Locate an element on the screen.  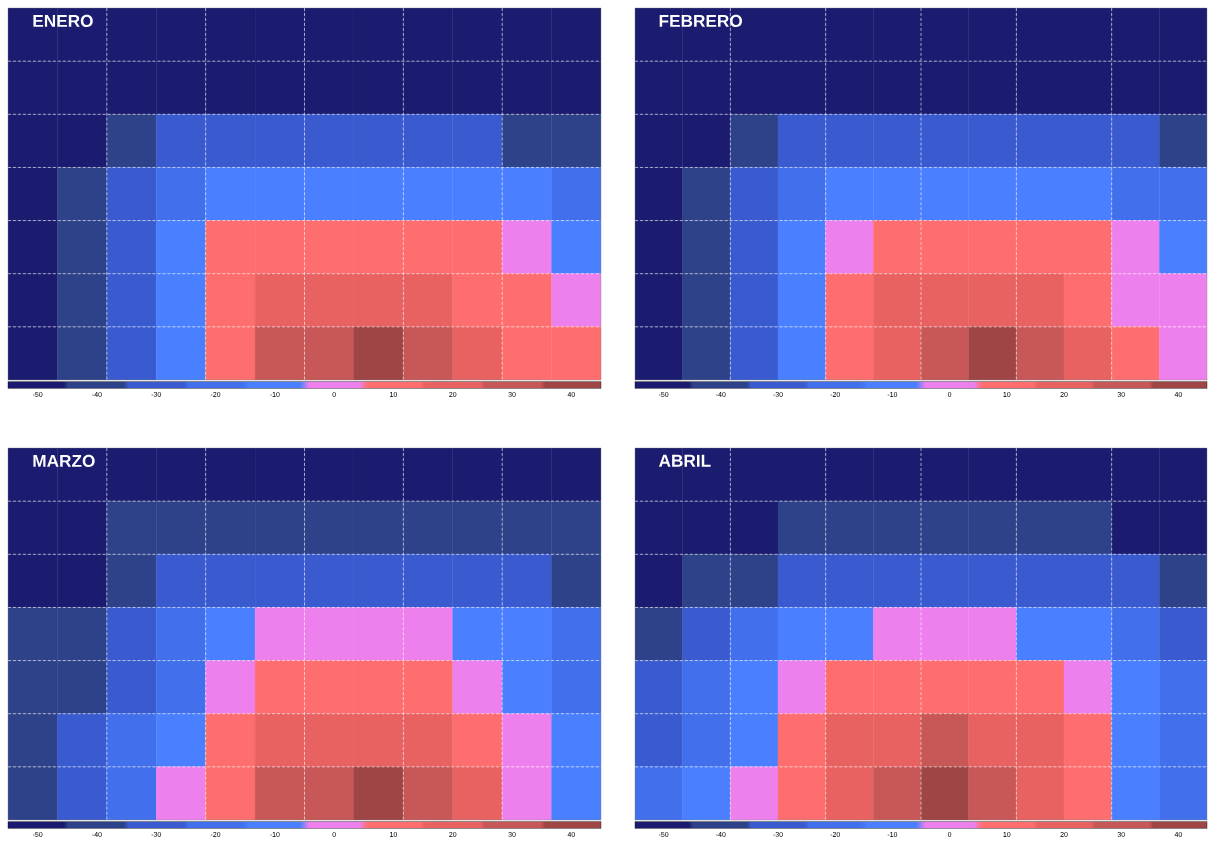
chart-title: MARZO is located at coordinates (64, 461).